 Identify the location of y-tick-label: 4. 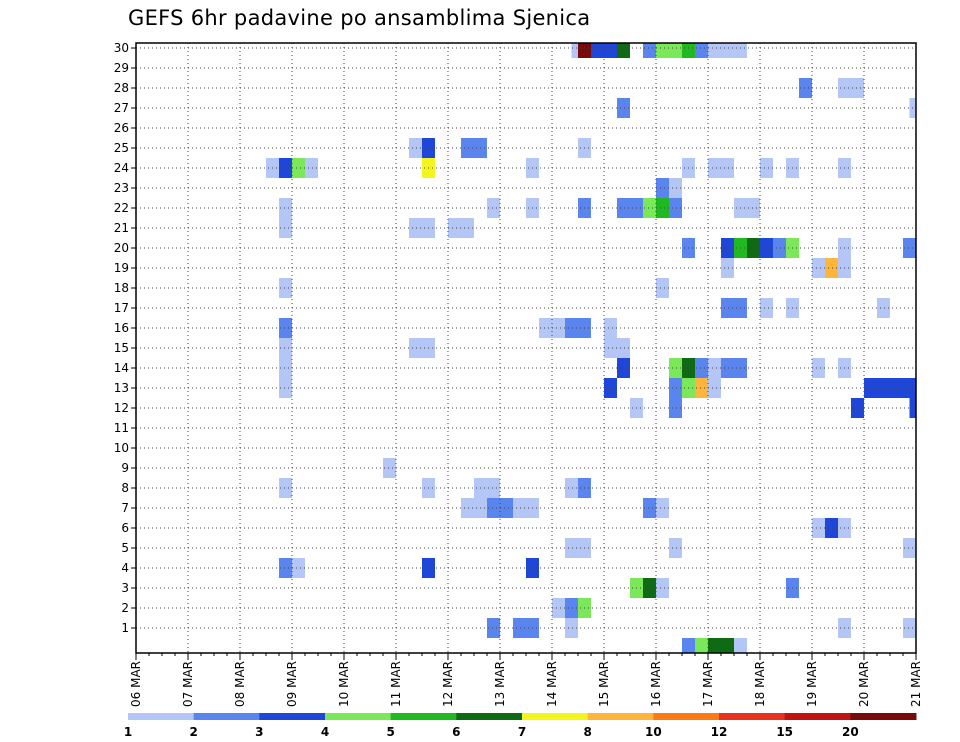
(125, 568).